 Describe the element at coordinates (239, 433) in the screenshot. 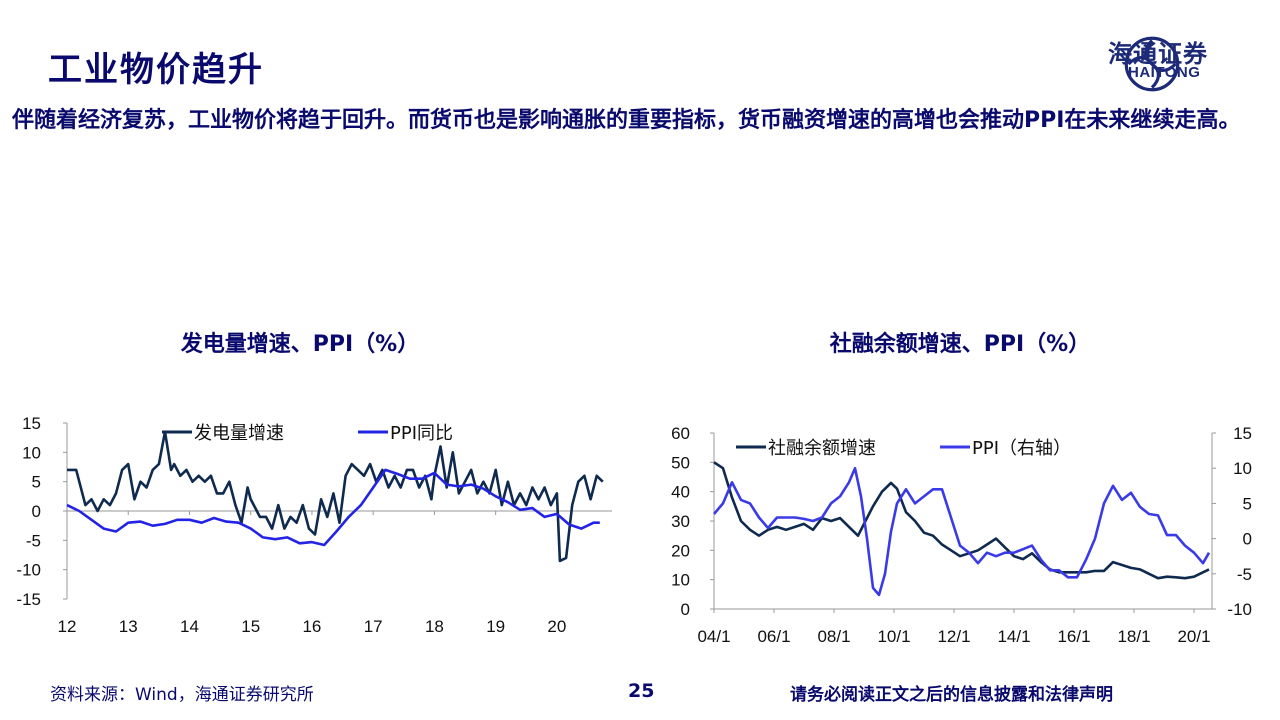

I see `chart1-legend-label: 发电量增速` at that location.